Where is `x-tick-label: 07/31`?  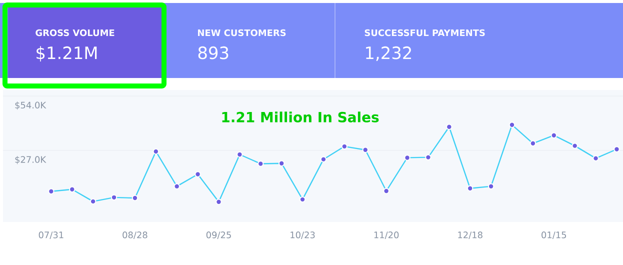 x-tick-label: 07/31 is located at coordinates (51, 236).